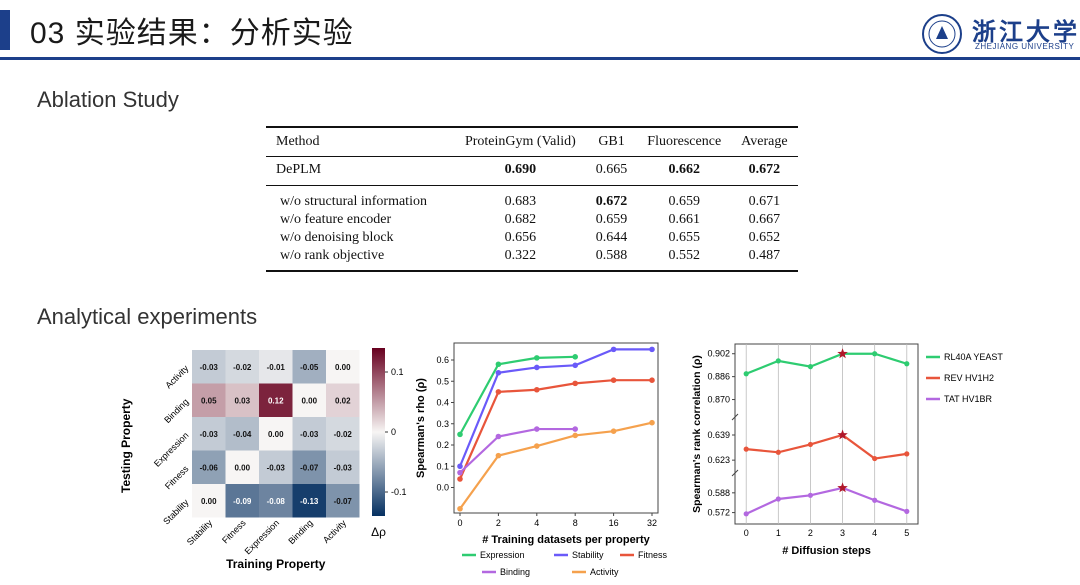 Image resolution: width=1080 pixels, height=585 pixels. What do you see at coordinates (515, 572) in the screenshot?
I see `legend-label: Binding` at bounding box center [515, 572].